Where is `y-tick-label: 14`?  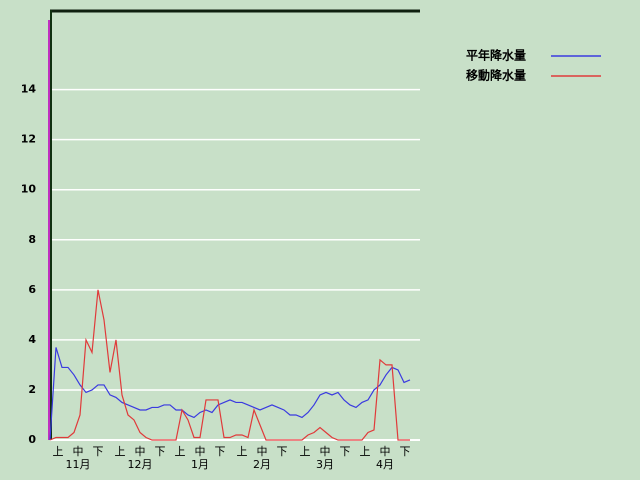
y-tick-label: 14 is located at coordinates (29, 89).